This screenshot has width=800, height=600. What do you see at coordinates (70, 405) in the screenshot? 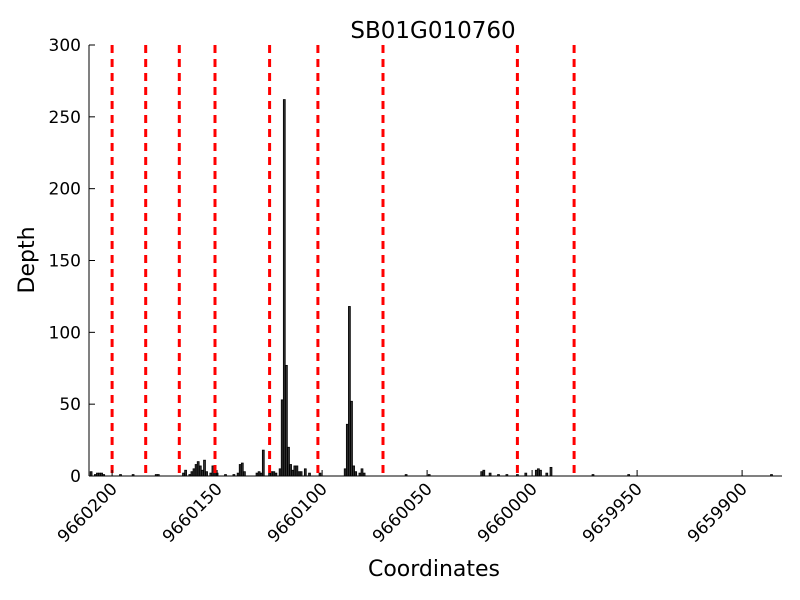
I see `y-tick-label: 50` at bounding box center [70, 405].